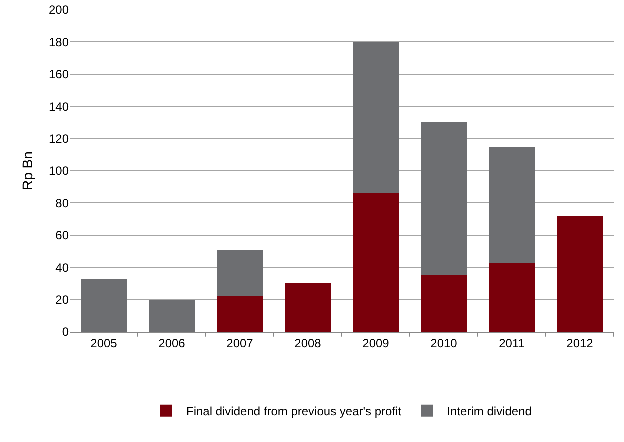 Image resolution: width=624 pixels, height=442 pixels. Describe the element at coordinates (63, 300) in the screenshot. I see `y-tick-label: 20` at that location.